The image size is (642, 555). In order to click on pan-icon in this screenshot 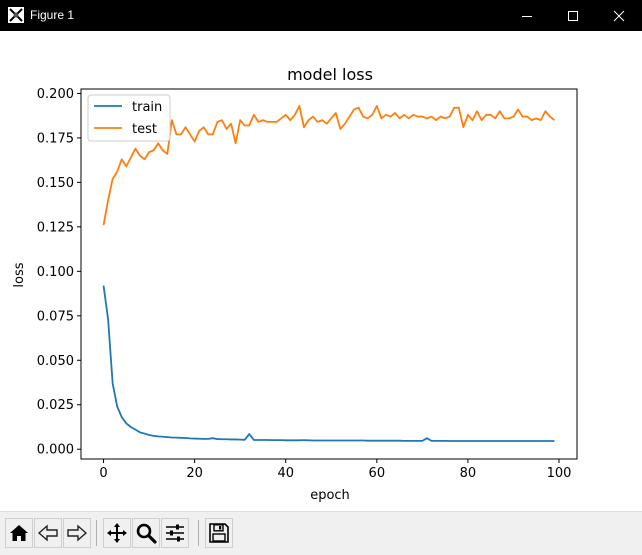, I will do `click(117, 533)`.